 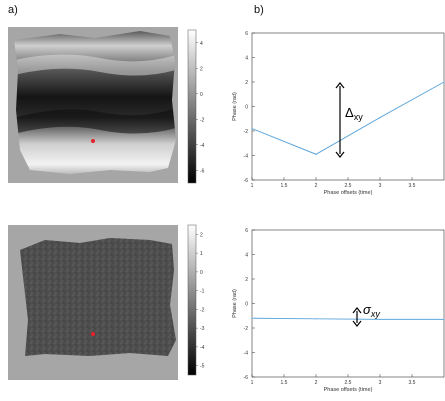 What do you see at coordinates (95, 102) in the screenshot?
I see `map-a-phase-image` at bounding box center [95, 102].